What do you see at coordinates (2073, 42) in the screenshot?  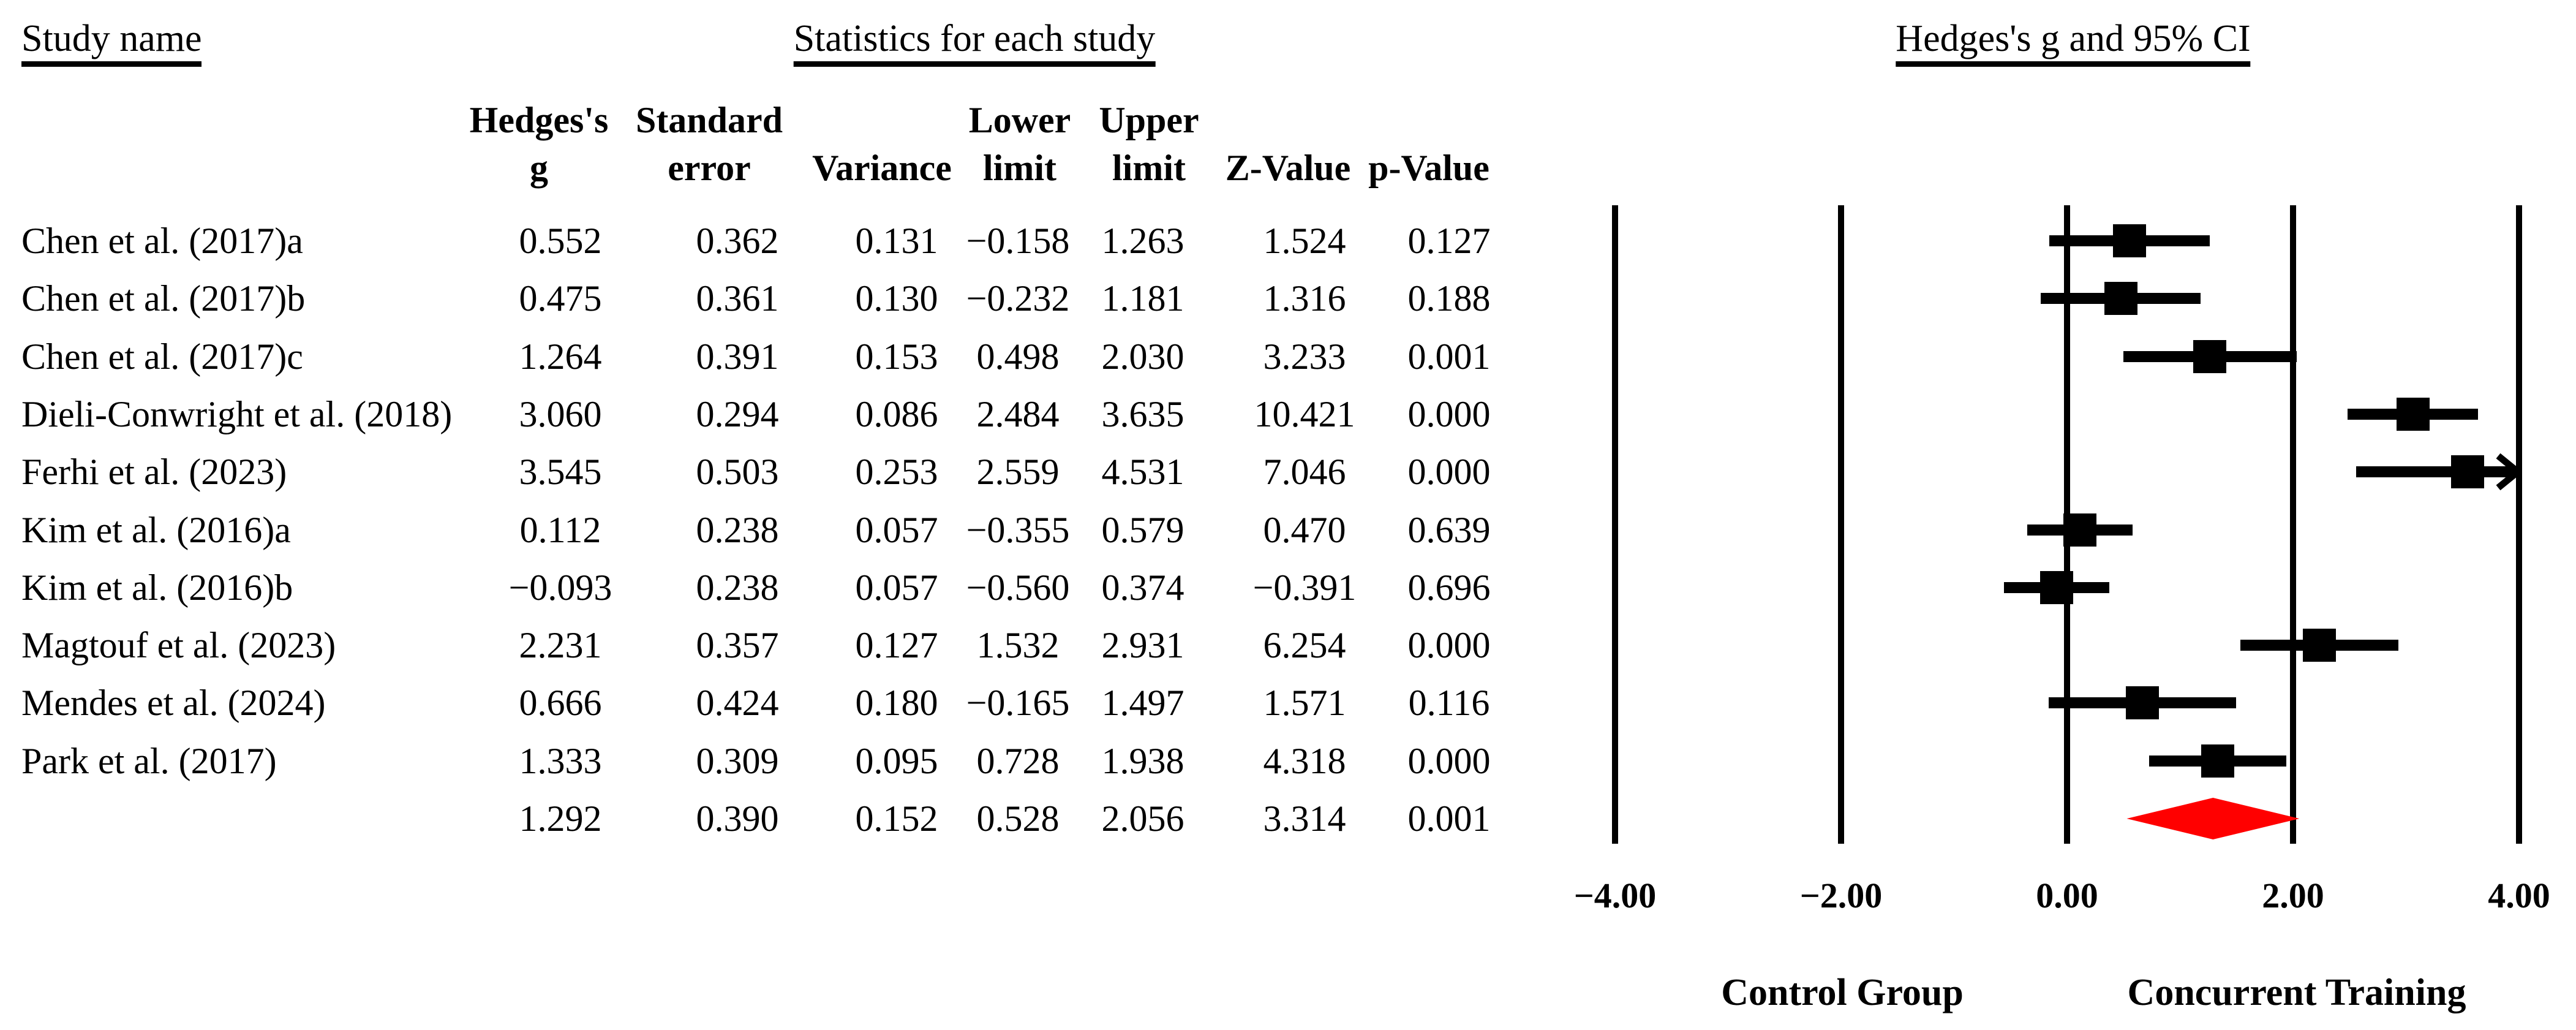 I see `ci-section-title: Hedges's g and 95% CI` at bounding box center [2073, 42].